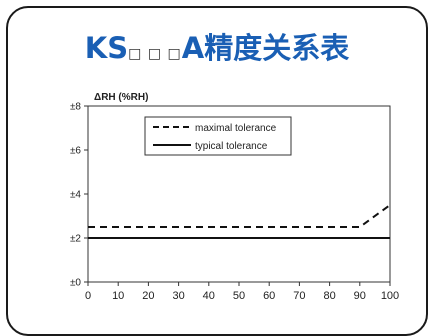 The image size is (434, 336). I want to click on y-tick-label: ±4, so click(75, 195).